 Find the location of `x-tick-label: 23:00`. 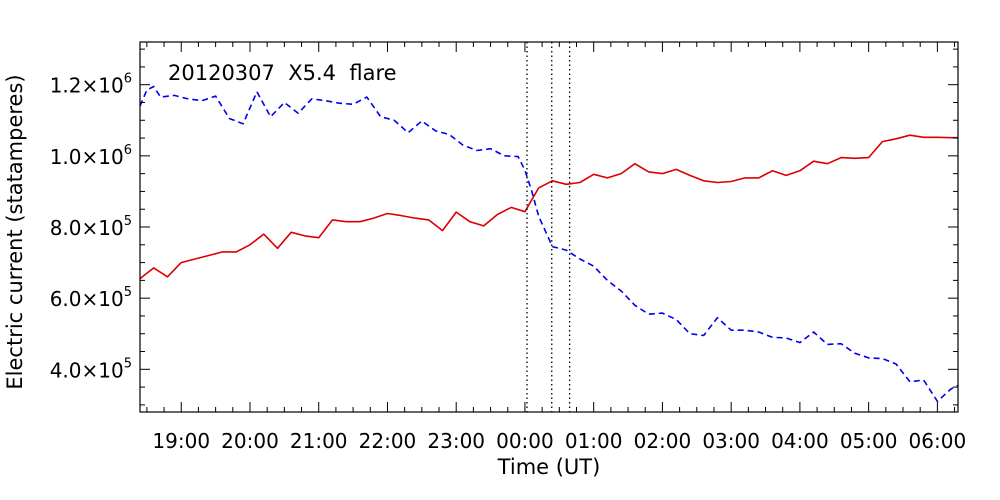

x-tick-label: 23:00 is located at coordinates (456, 441).